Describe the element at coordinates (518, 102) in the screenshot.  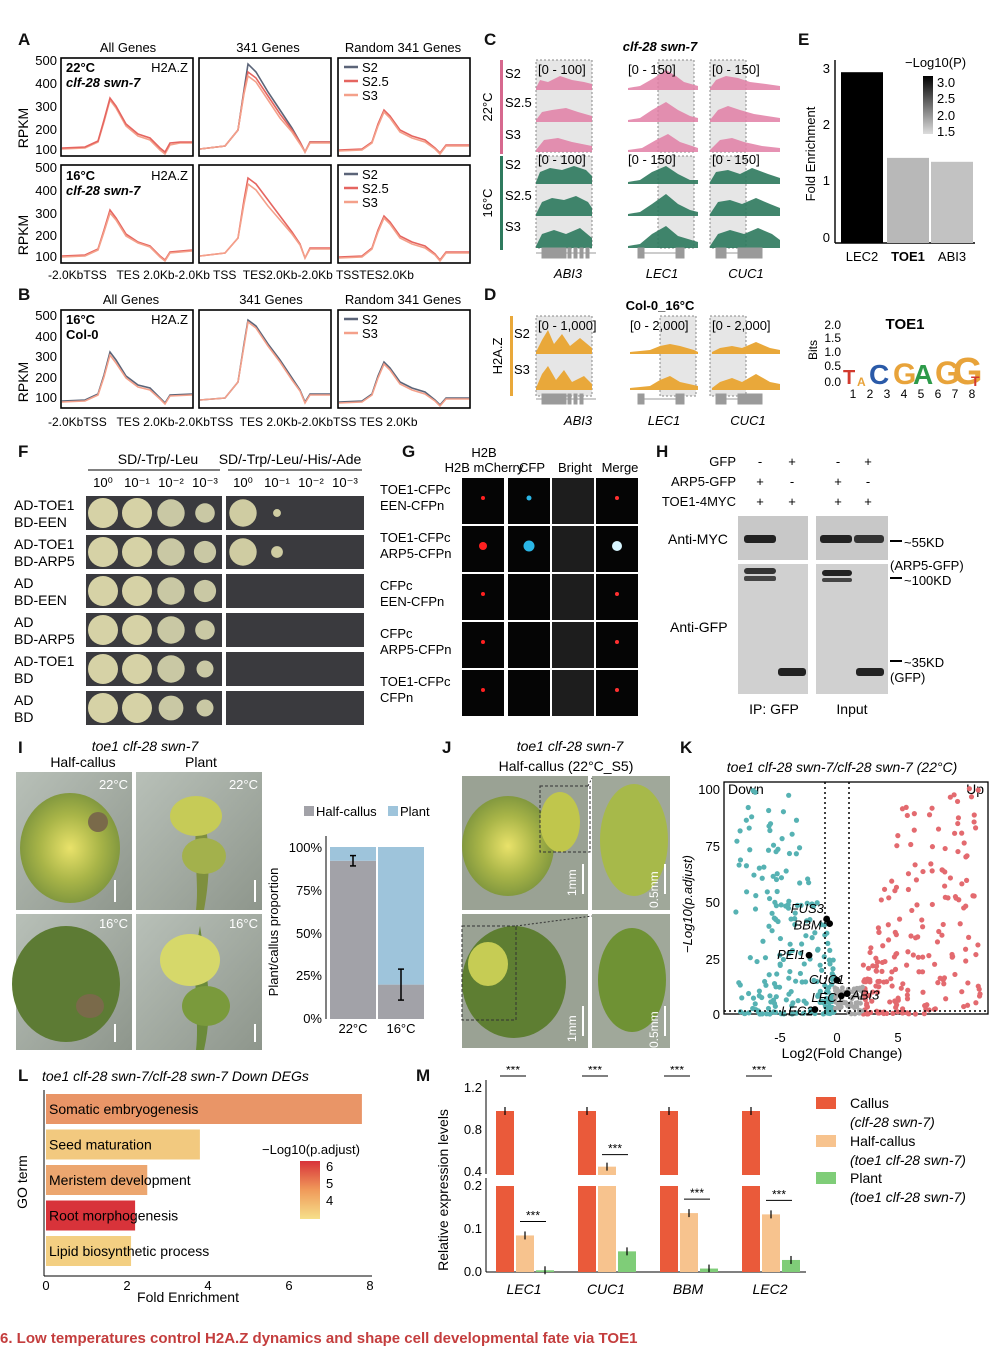
I see `svg-text: S2.5` at that location.